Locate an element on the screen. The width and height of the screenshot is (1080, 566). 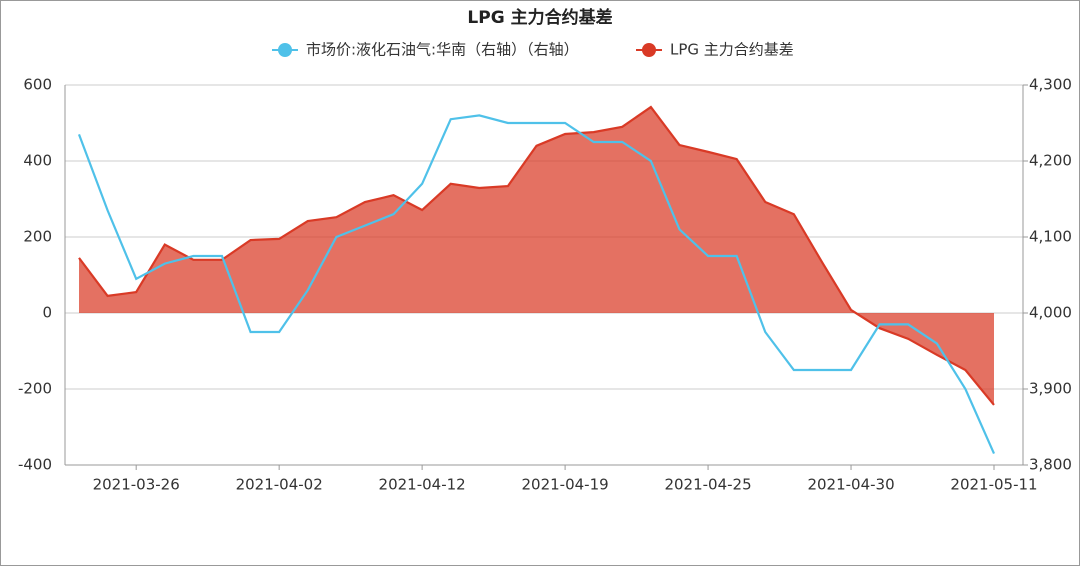
y2-tick-label: 4,300 is located at coordinates (1050, 85).